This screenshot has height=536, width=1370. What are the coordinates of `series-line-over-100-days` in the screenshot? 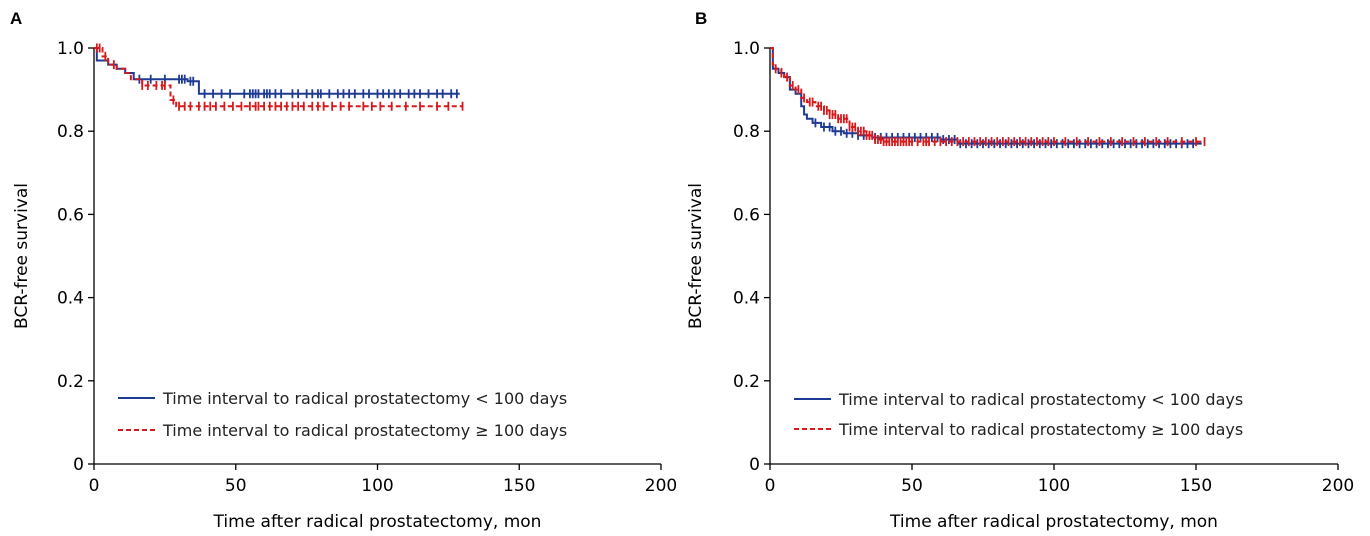 It's located at (278, 77).